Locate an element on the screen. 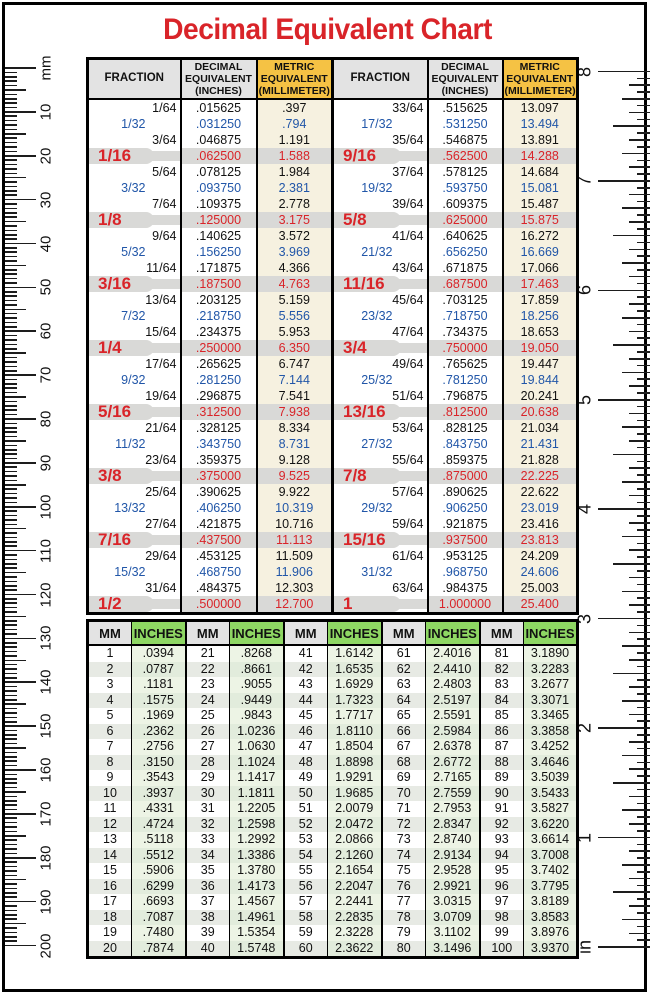 The height and width of the screenshot is (1000, 655). fraction-value: 7/16 is located at coordinates (115, 539).